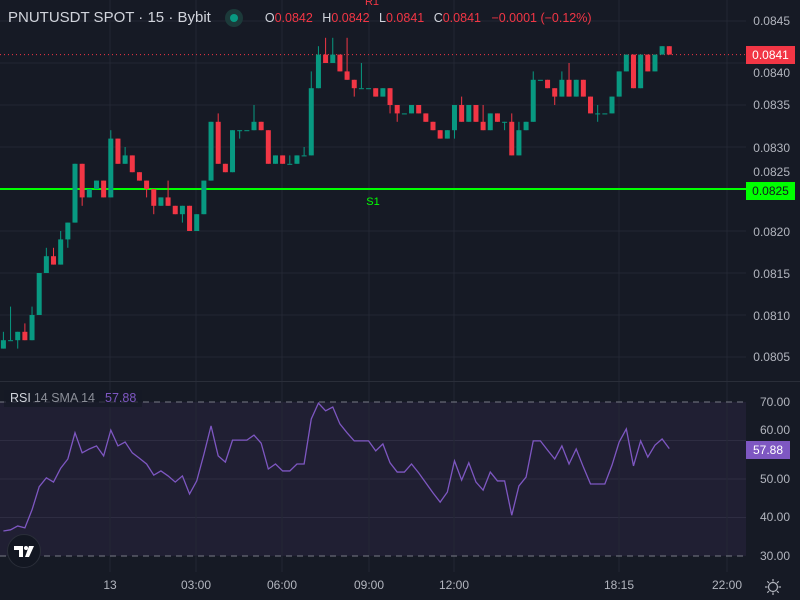 Image resolution: width=800 pixels, height=600 pixels. I want to click on change-value: −0.0001 (−0.12%), so click(541, 18).